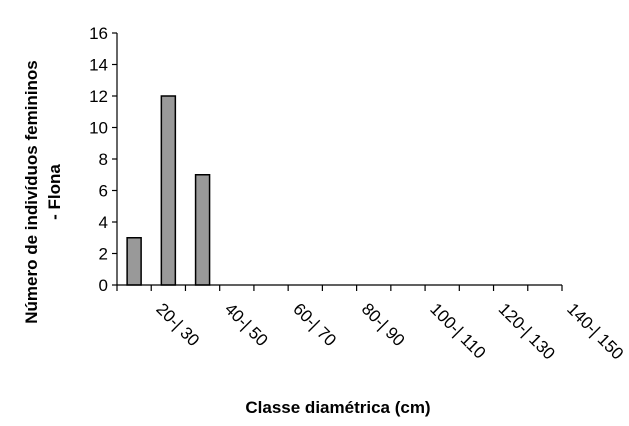 The image size is (629, 426). What do you see at coordinates (246, 324) in the screenshot?
I see `x-tick-label: 40-| 50` at bounding box center [246, 324].